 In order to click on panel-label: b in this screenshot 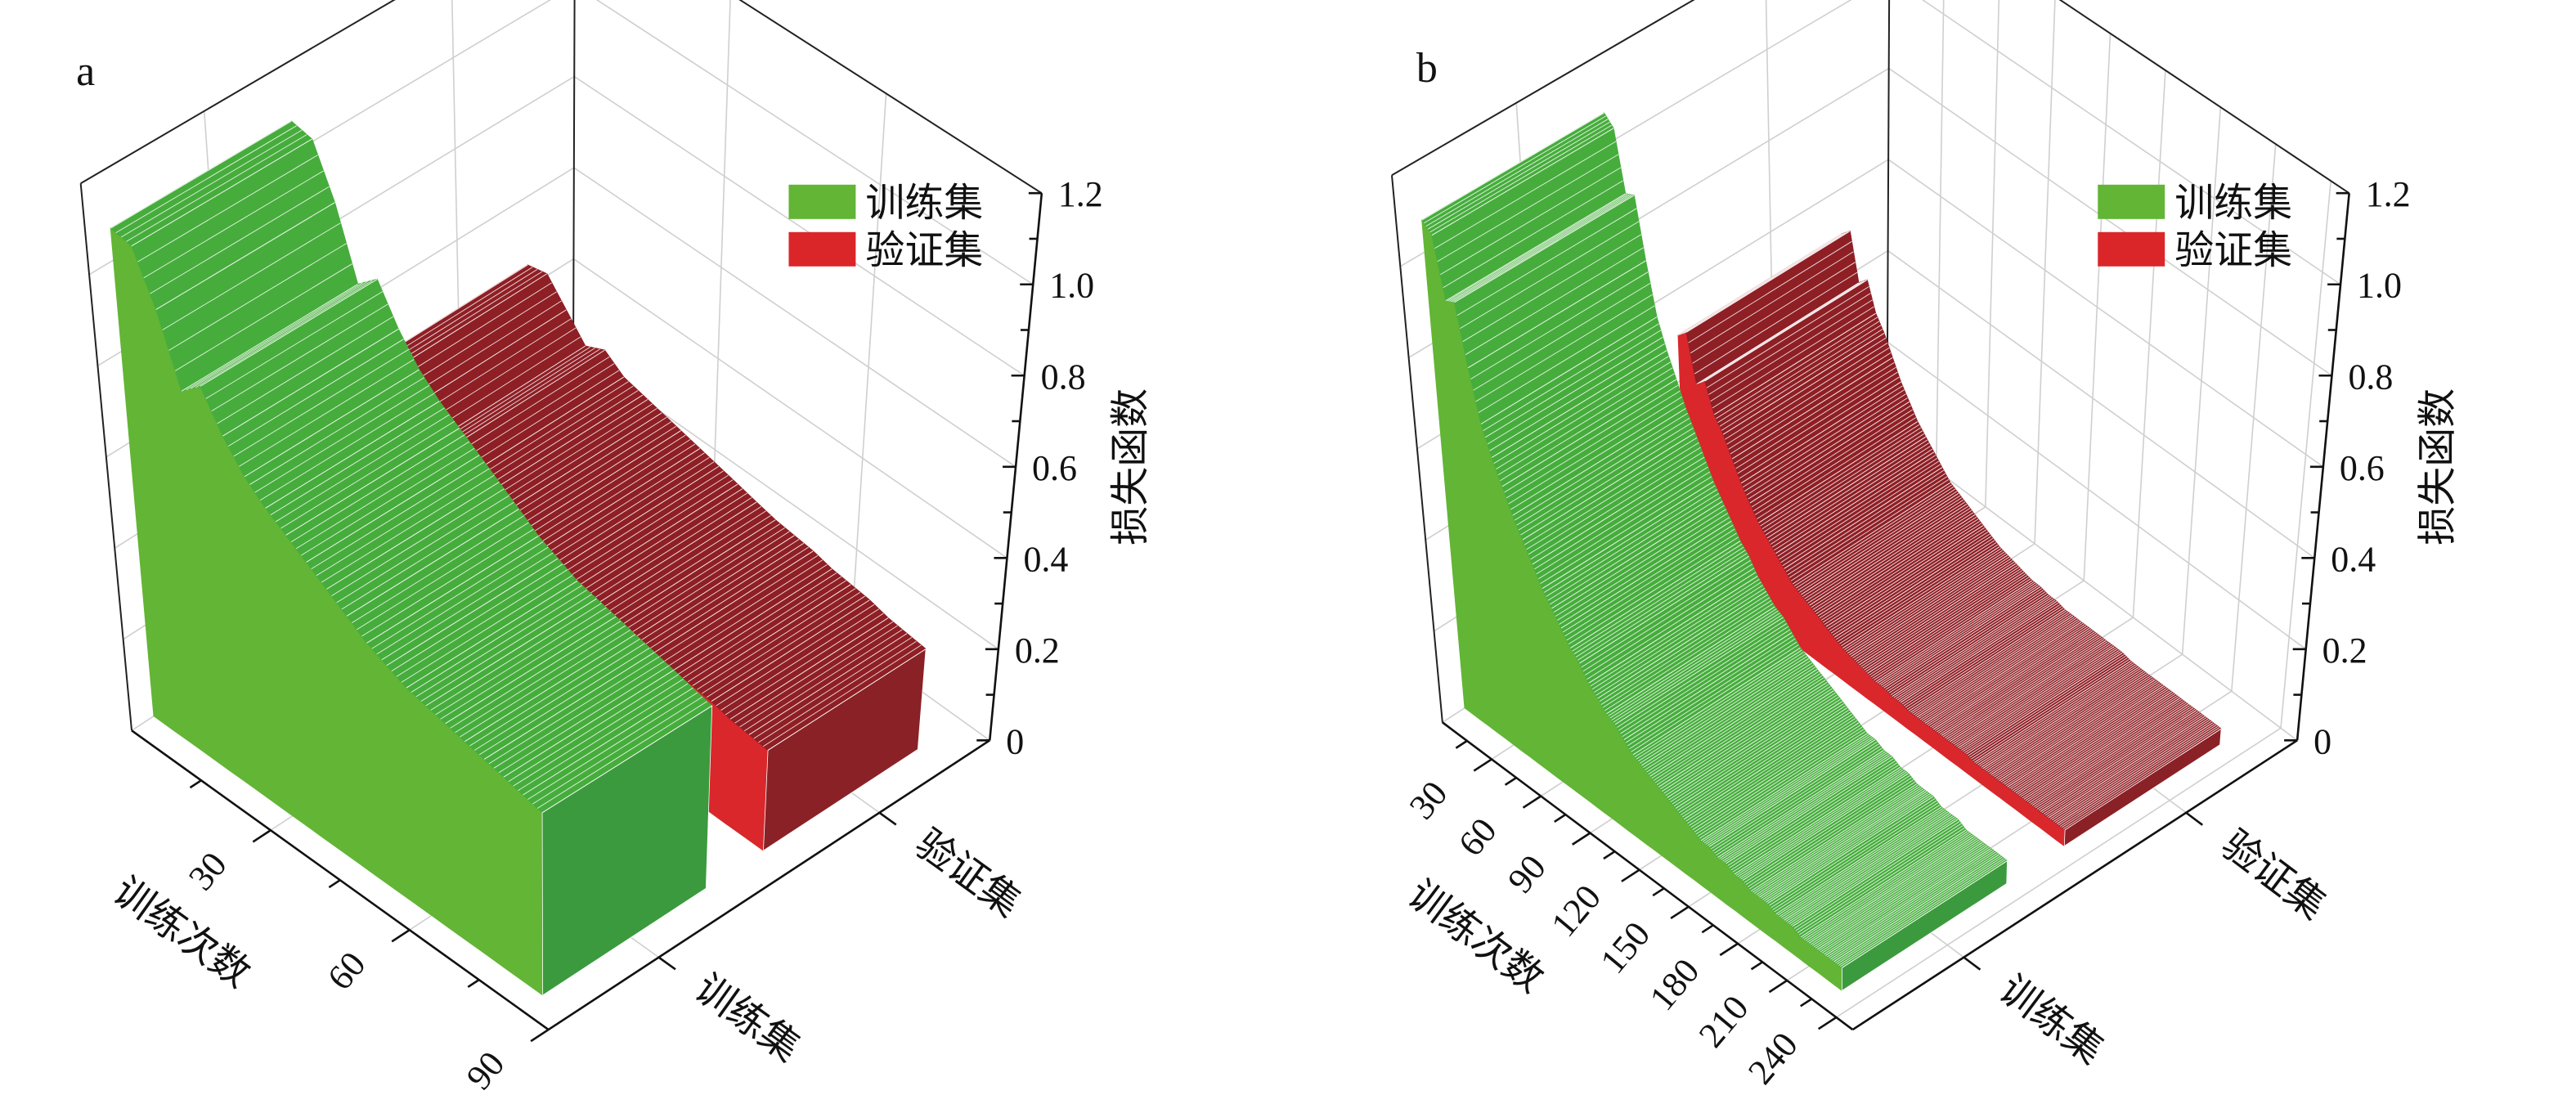, I will do `click(1427, 68)`.